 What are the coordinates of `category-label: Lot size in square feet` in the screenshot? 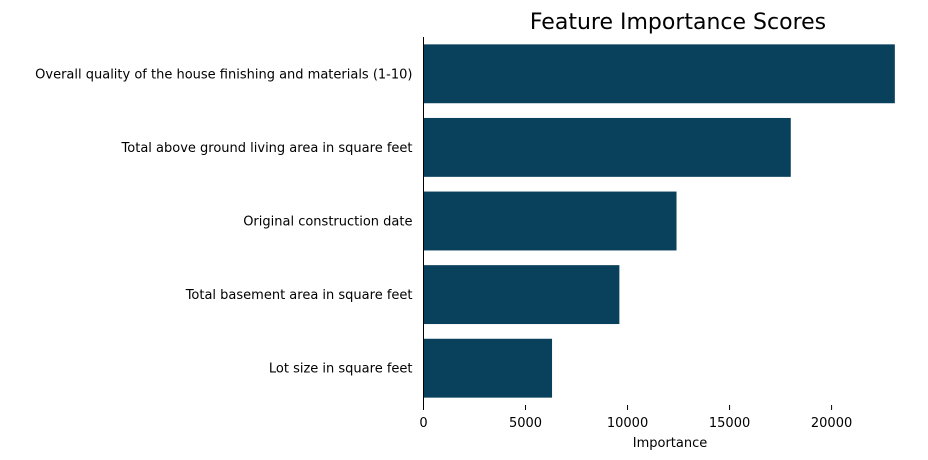 It's located at (341, 369).